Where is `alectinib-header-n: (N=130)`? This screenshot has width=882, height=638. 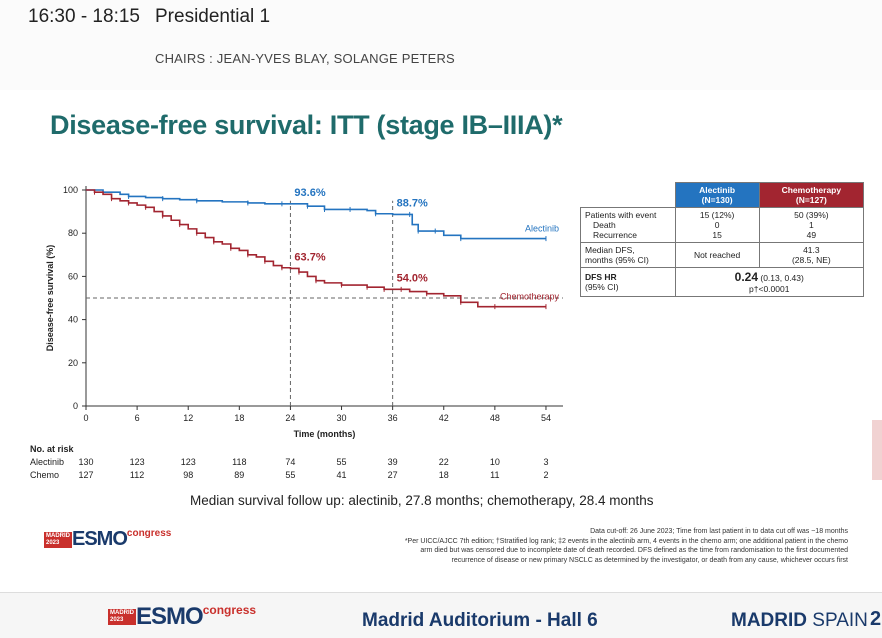 alectinib-header-n: (N=130) is located at coordinates (717, 200).